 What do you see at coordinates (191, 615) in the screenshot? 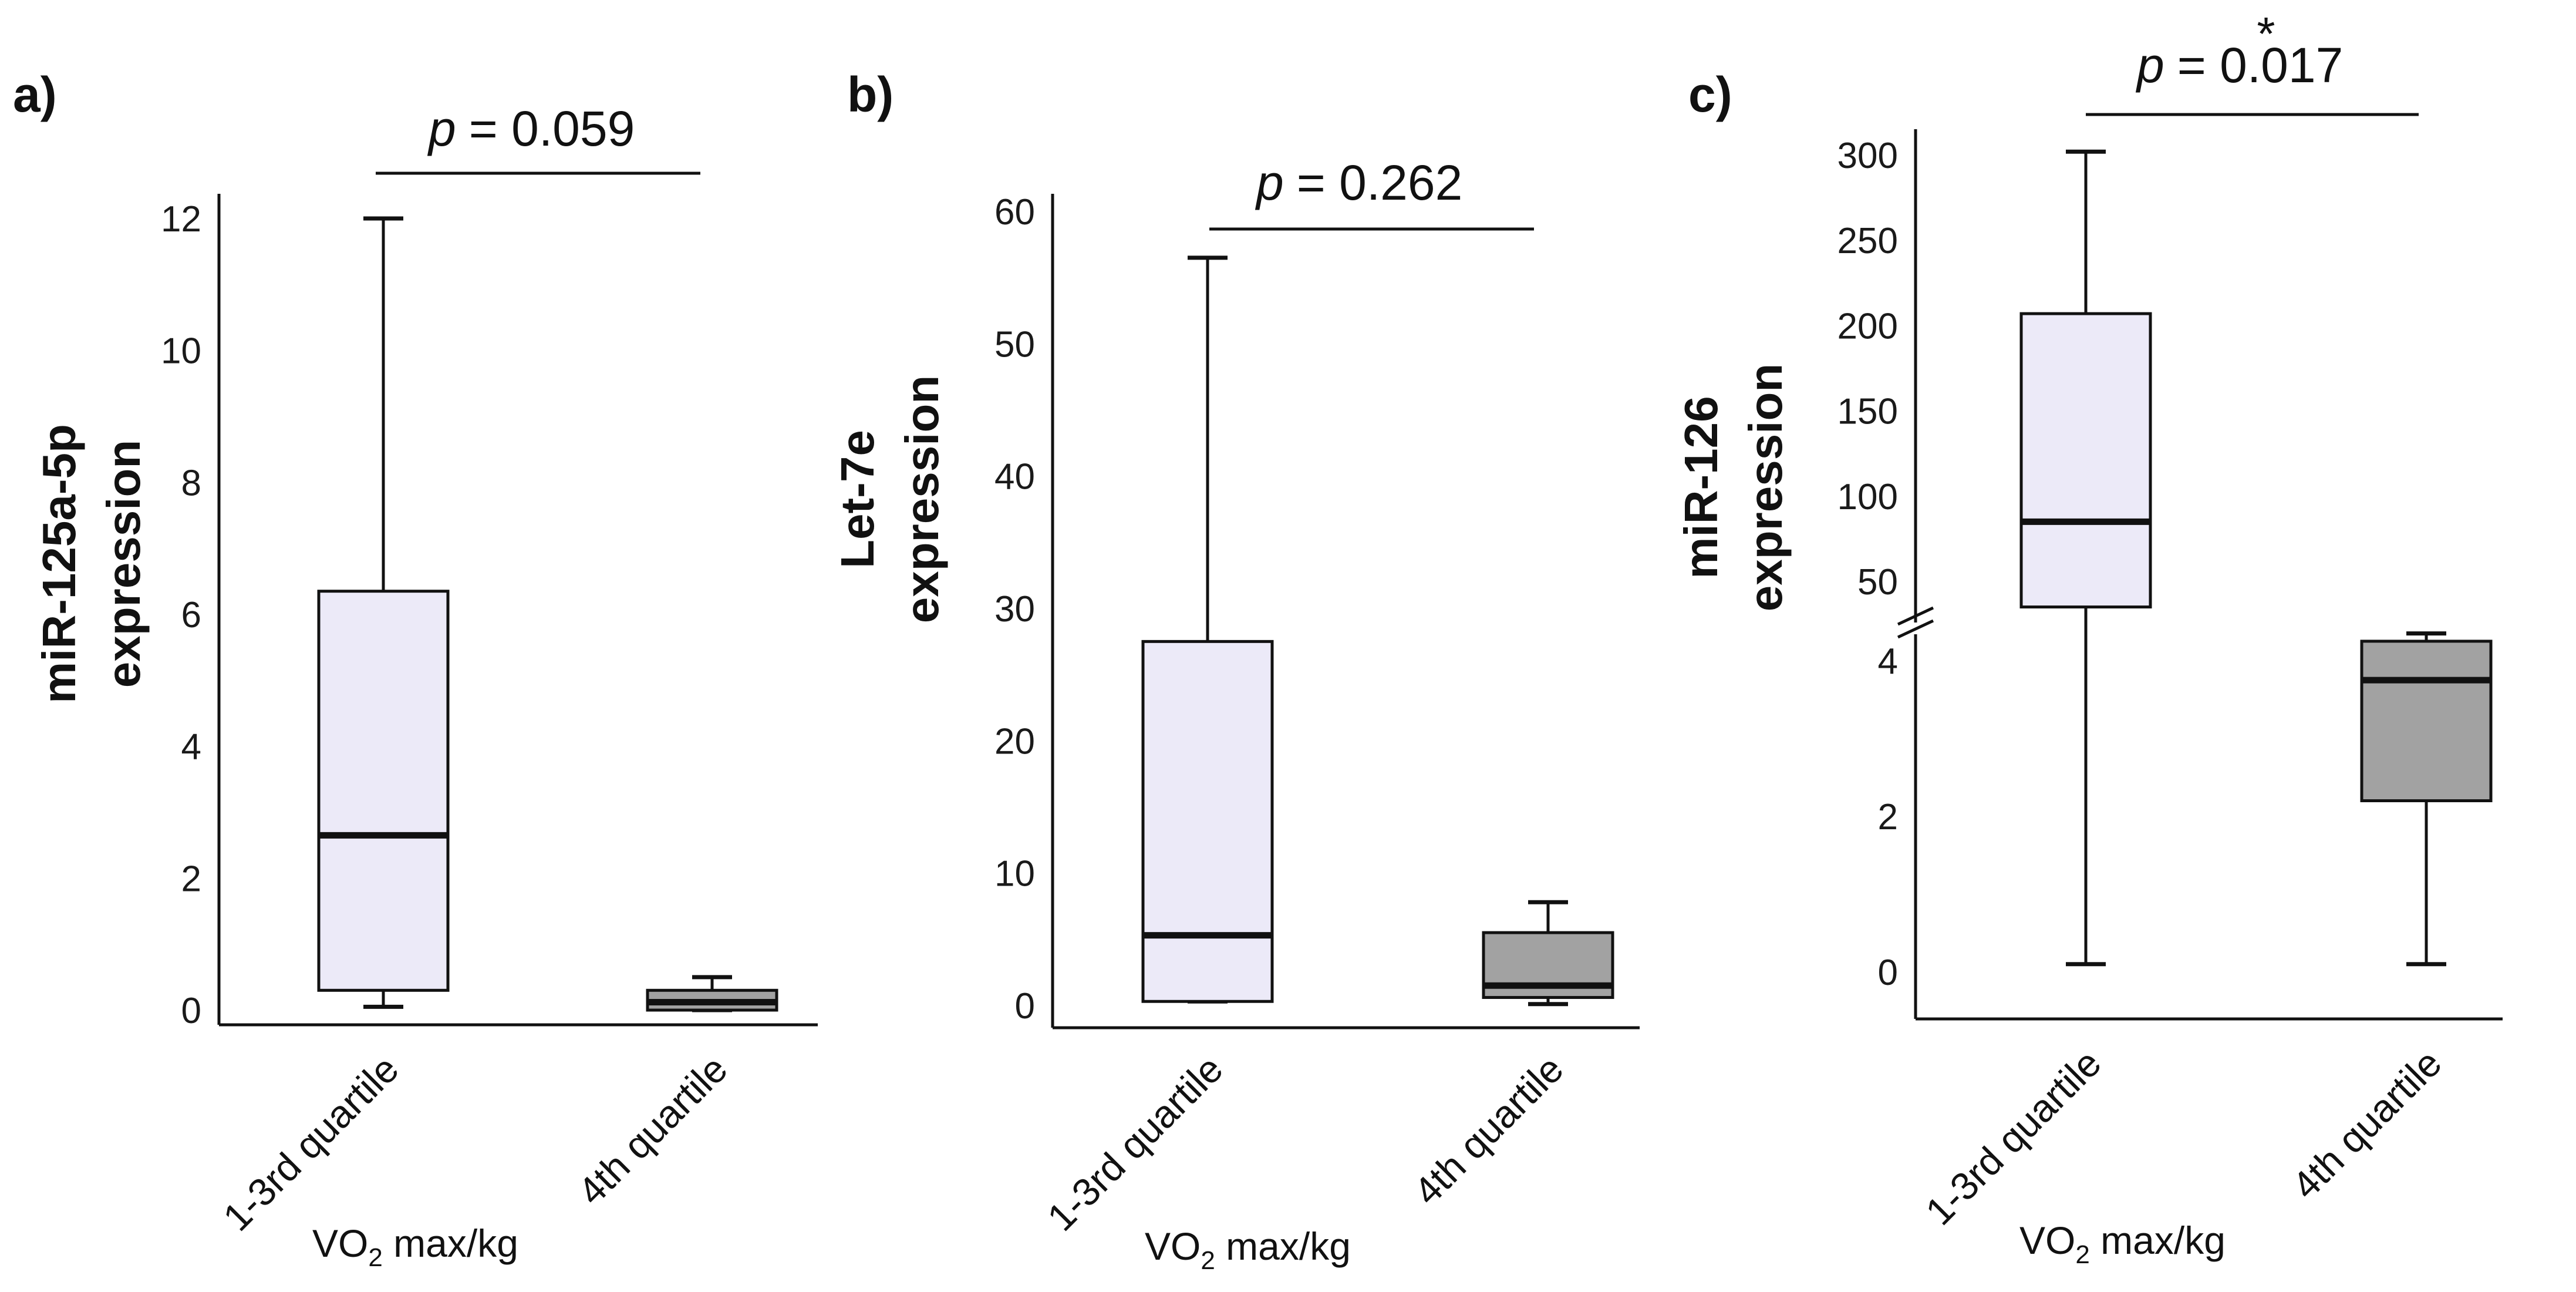
I see `y-tick-label: 6` at bounding box center [191, 615].